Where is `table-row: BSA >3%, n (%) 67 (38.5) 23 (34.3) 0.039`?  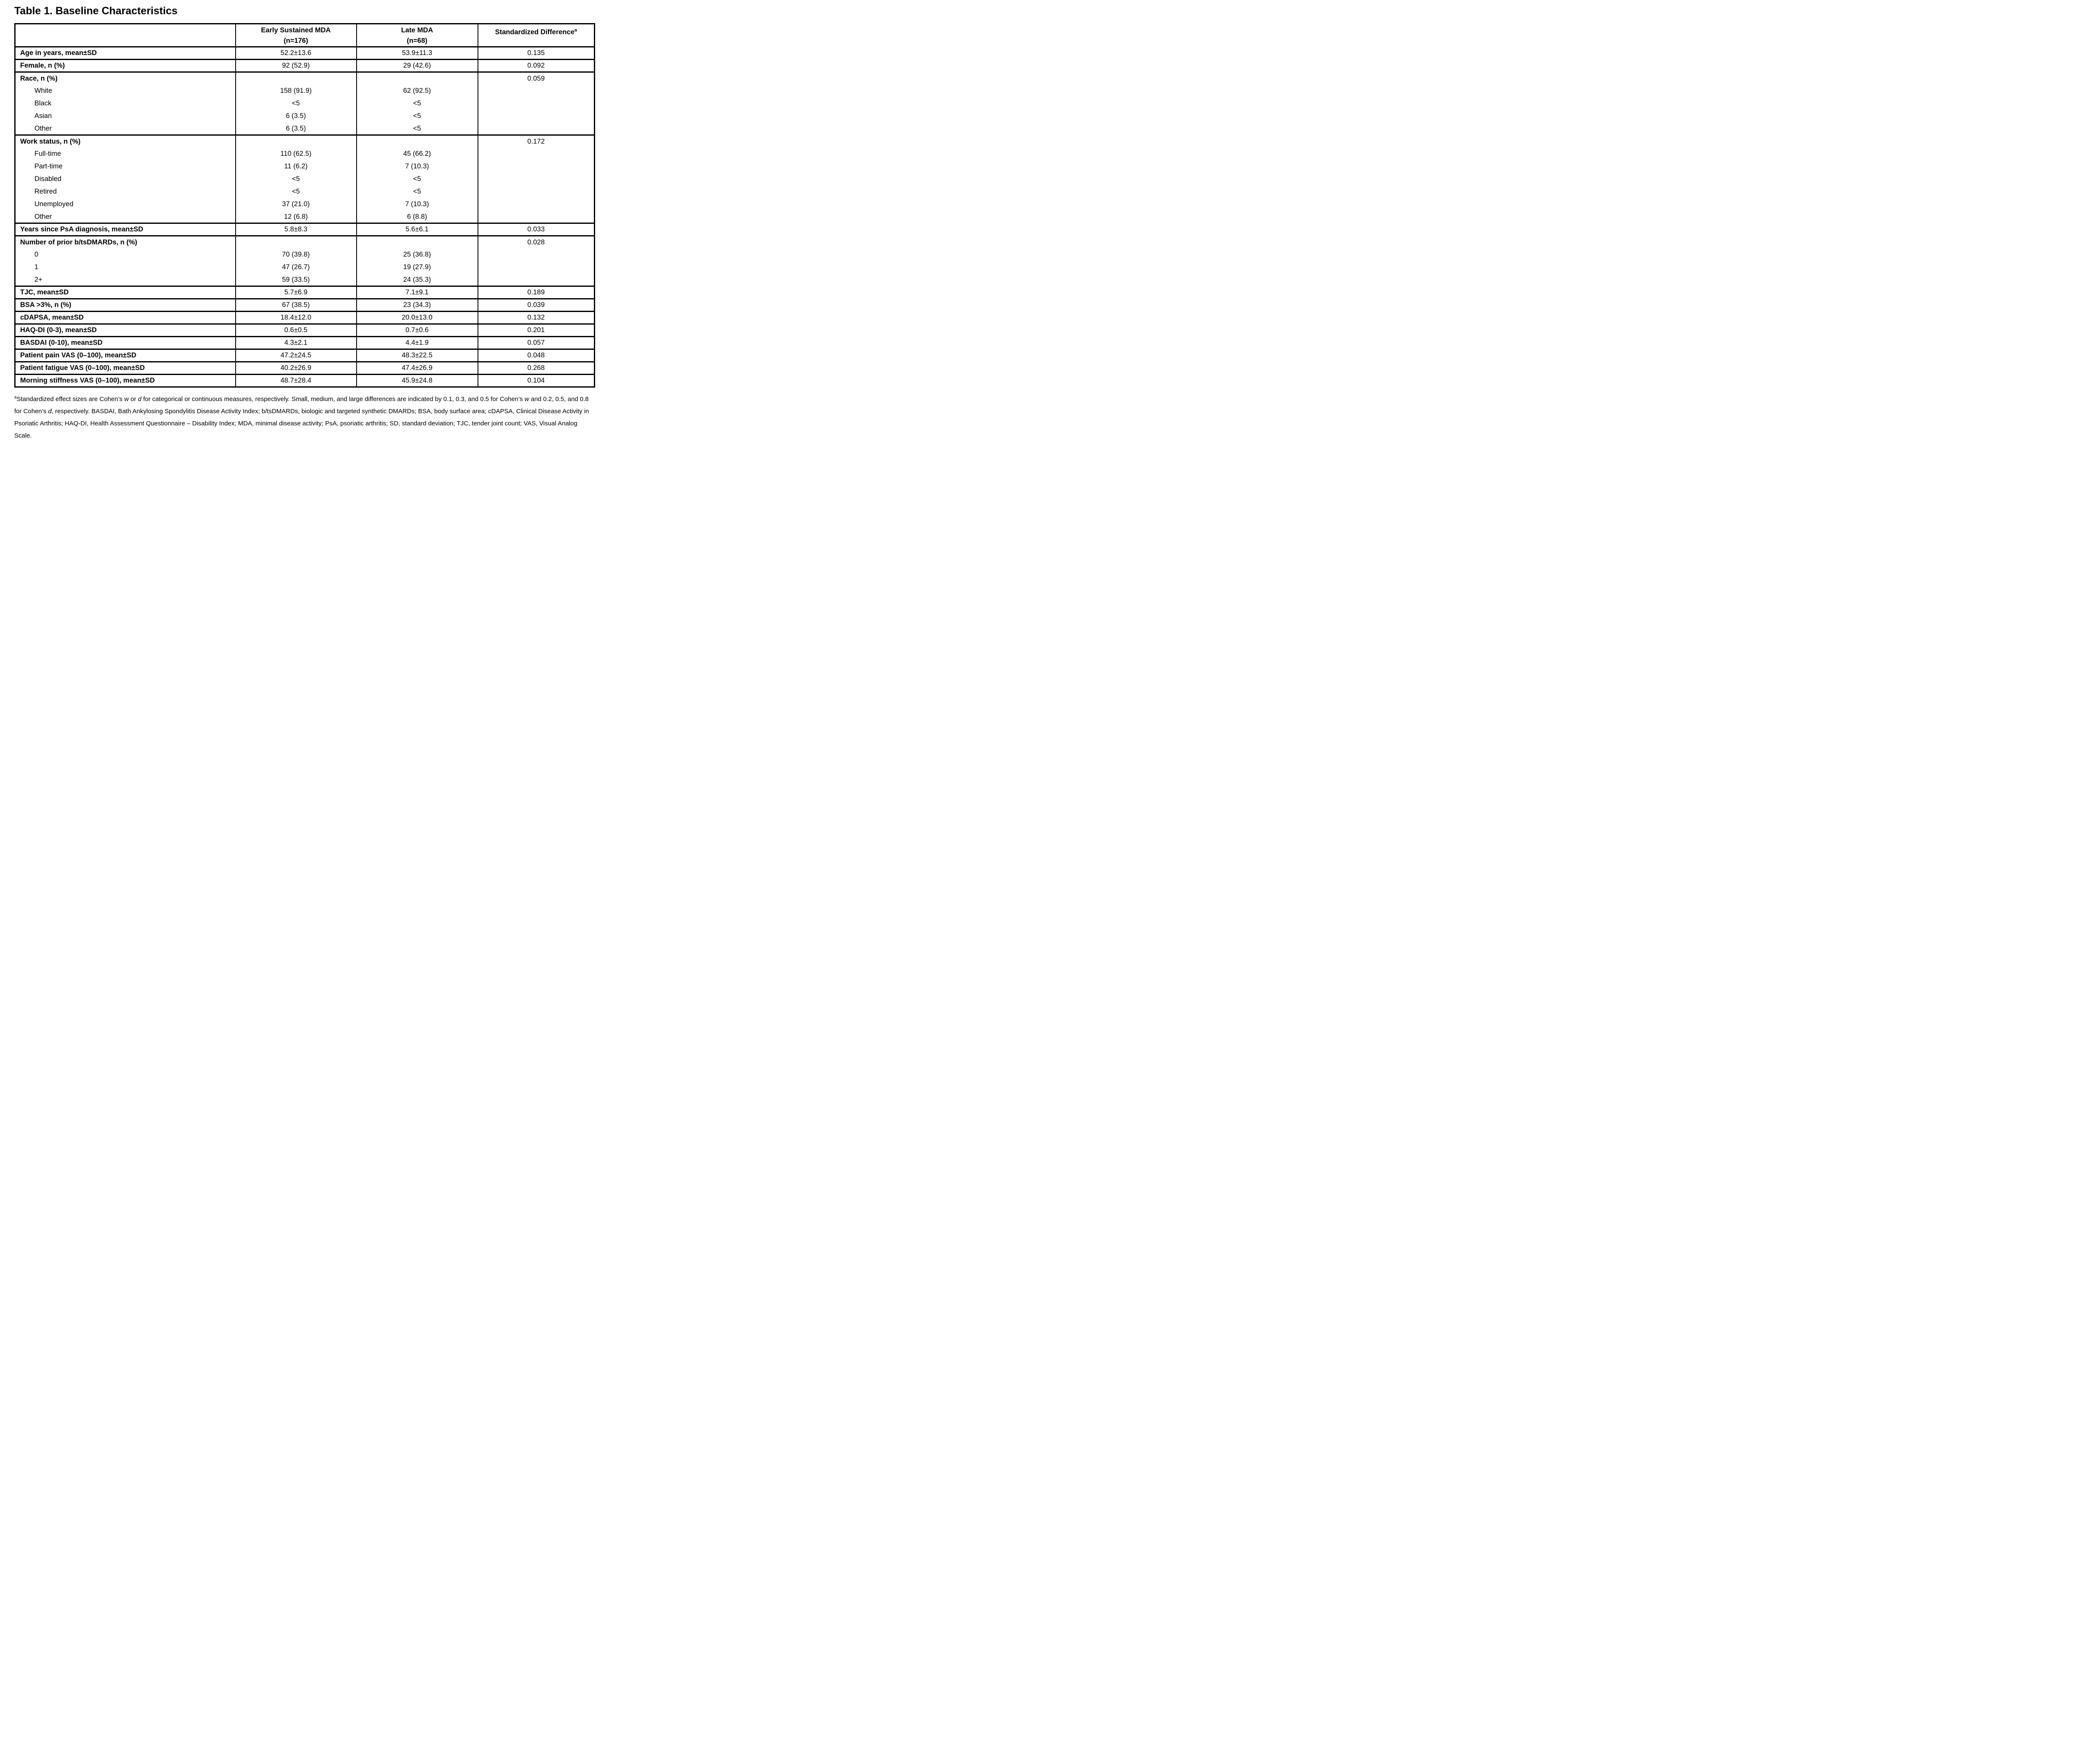 table-row: BSA >3%, n (%) 67 (38.5) 23 (34.3) 0.039 is located at coordinates (305, 305).